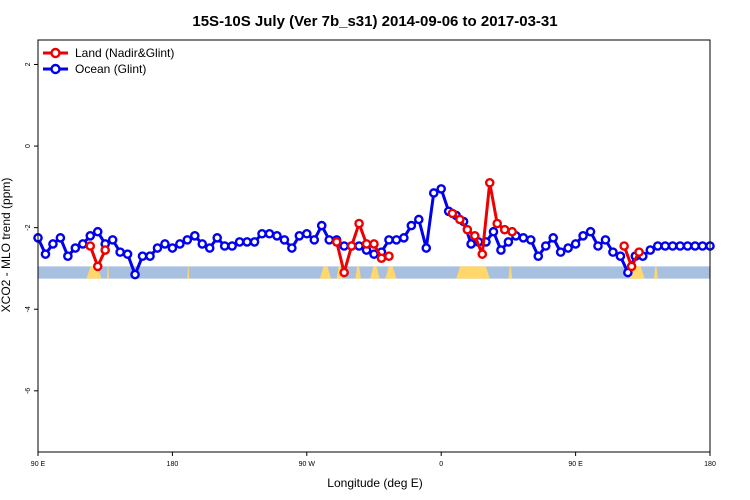 The image size is (750, 500). What do you see at coordinates (110, 69) in the screenshot?
I see `legend-label: Ocean (Glint)` at bounding box center [110, 69].